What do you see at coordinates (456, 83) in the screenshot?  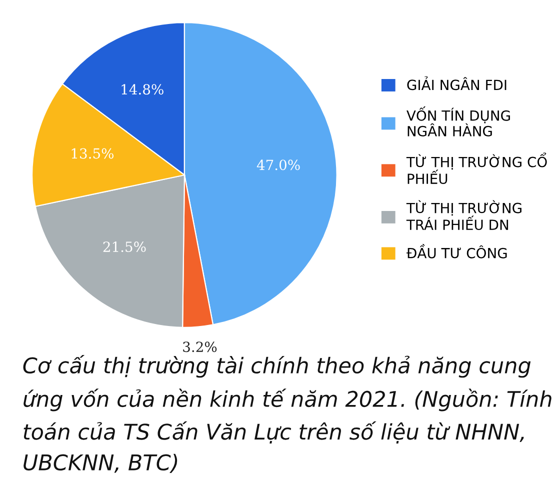 I see `legend-label: GIẢI NGÂN FDI` at bounding box center [456, 83].